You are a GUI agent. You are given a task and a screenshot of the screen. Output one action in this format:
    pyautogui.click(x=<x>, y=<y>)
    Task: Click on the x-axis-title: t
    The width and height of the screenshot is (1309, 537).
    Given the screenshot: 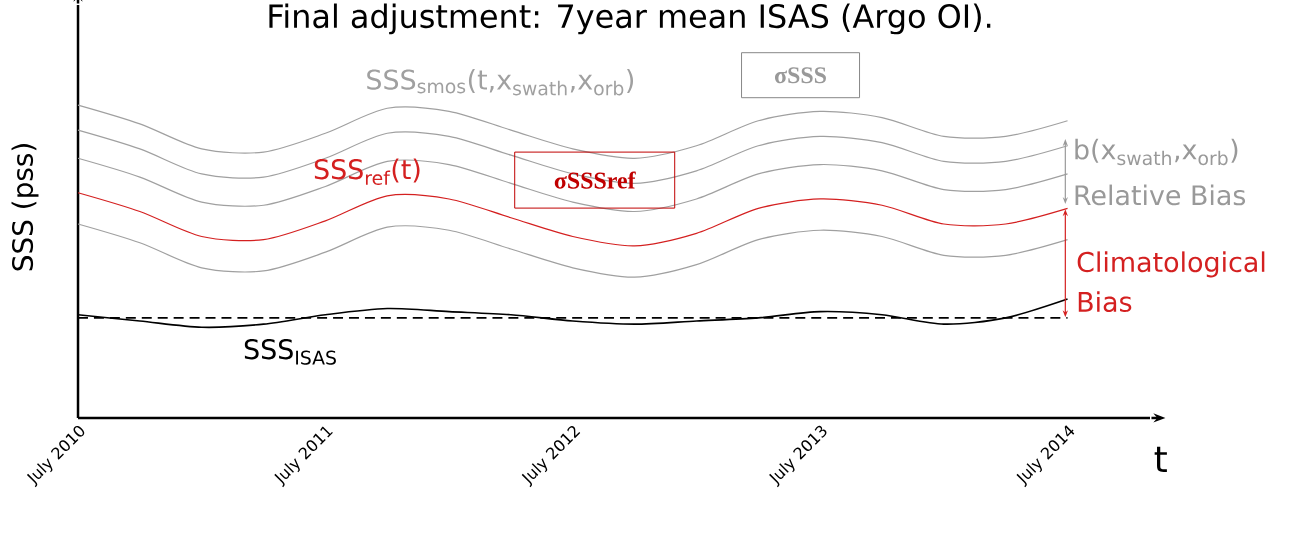 What is the action you would take?
    pyautogui.click(x=1160, y=459)
    